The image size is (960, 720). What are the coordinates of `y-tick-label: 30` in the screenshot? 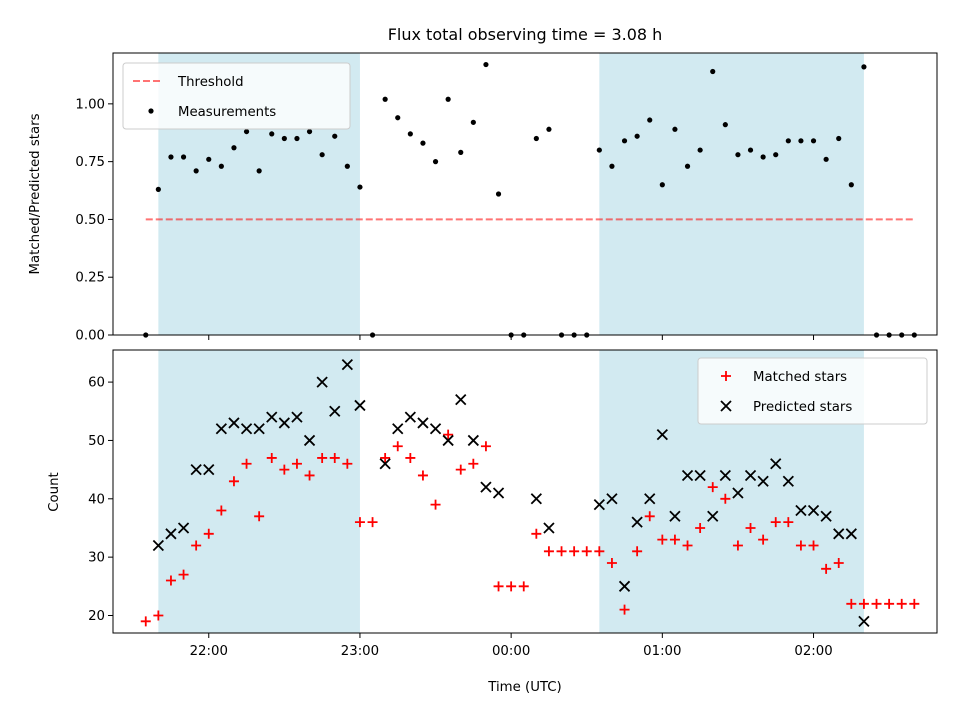 It's located at (96, 558).